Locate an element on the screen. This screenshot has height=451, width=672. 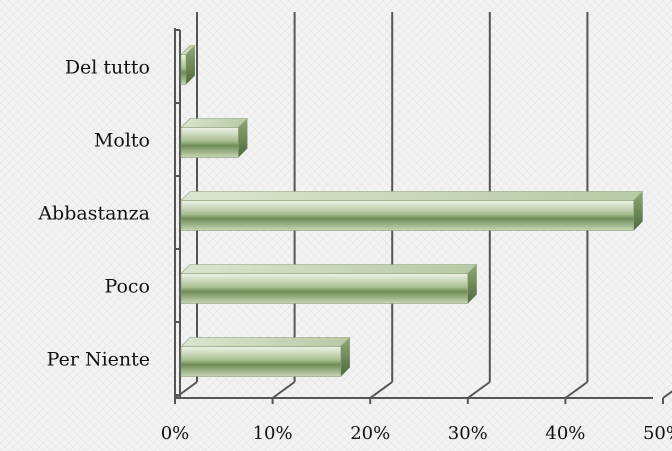
category-label: Molto is located at coordinates (122, 141).